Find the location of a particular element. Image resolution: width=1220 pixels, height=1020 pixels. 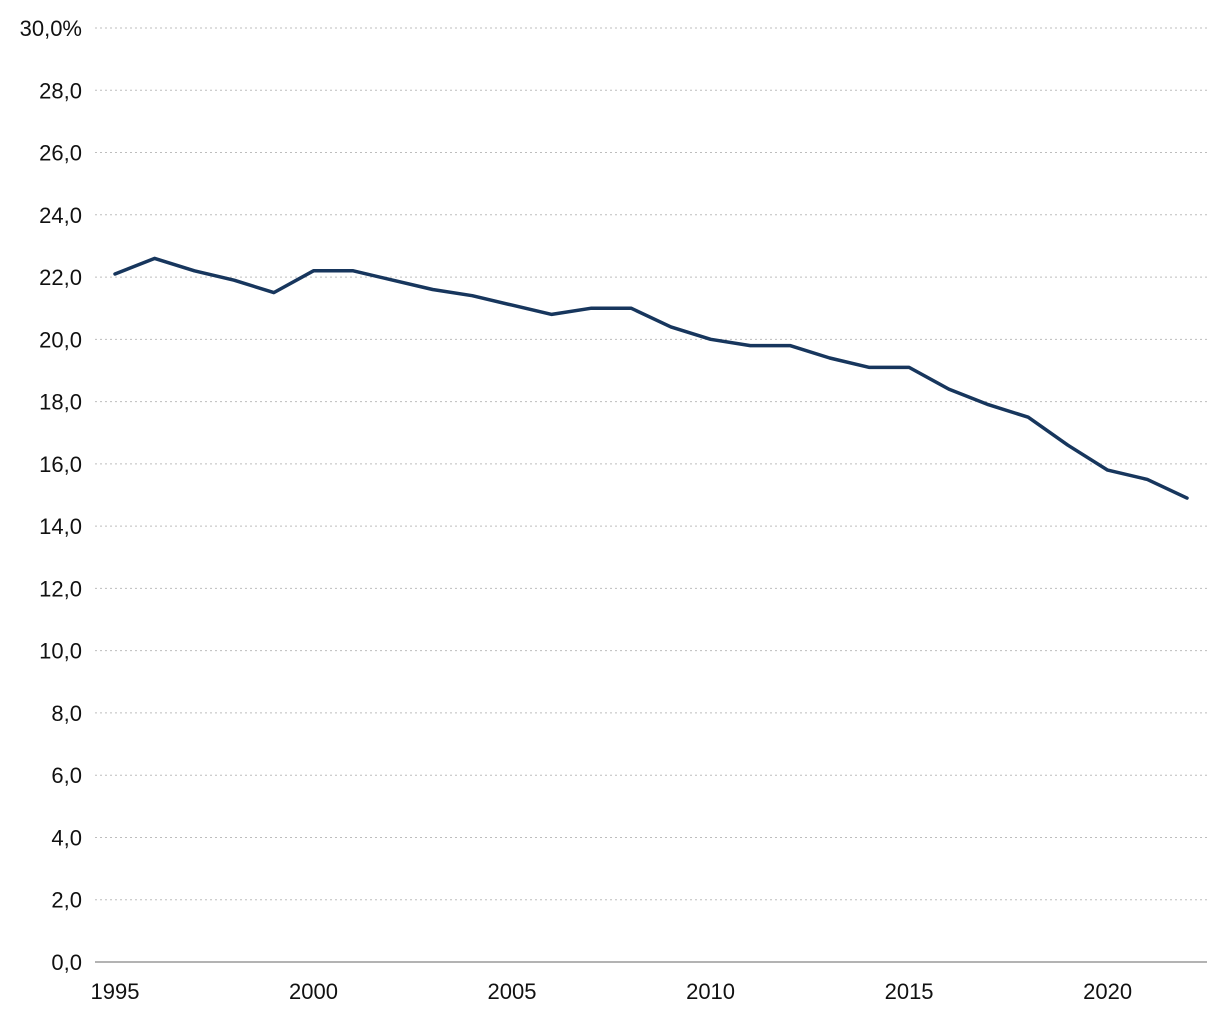

y-tick-label: 2,0 is located at coordinates (66, 900).